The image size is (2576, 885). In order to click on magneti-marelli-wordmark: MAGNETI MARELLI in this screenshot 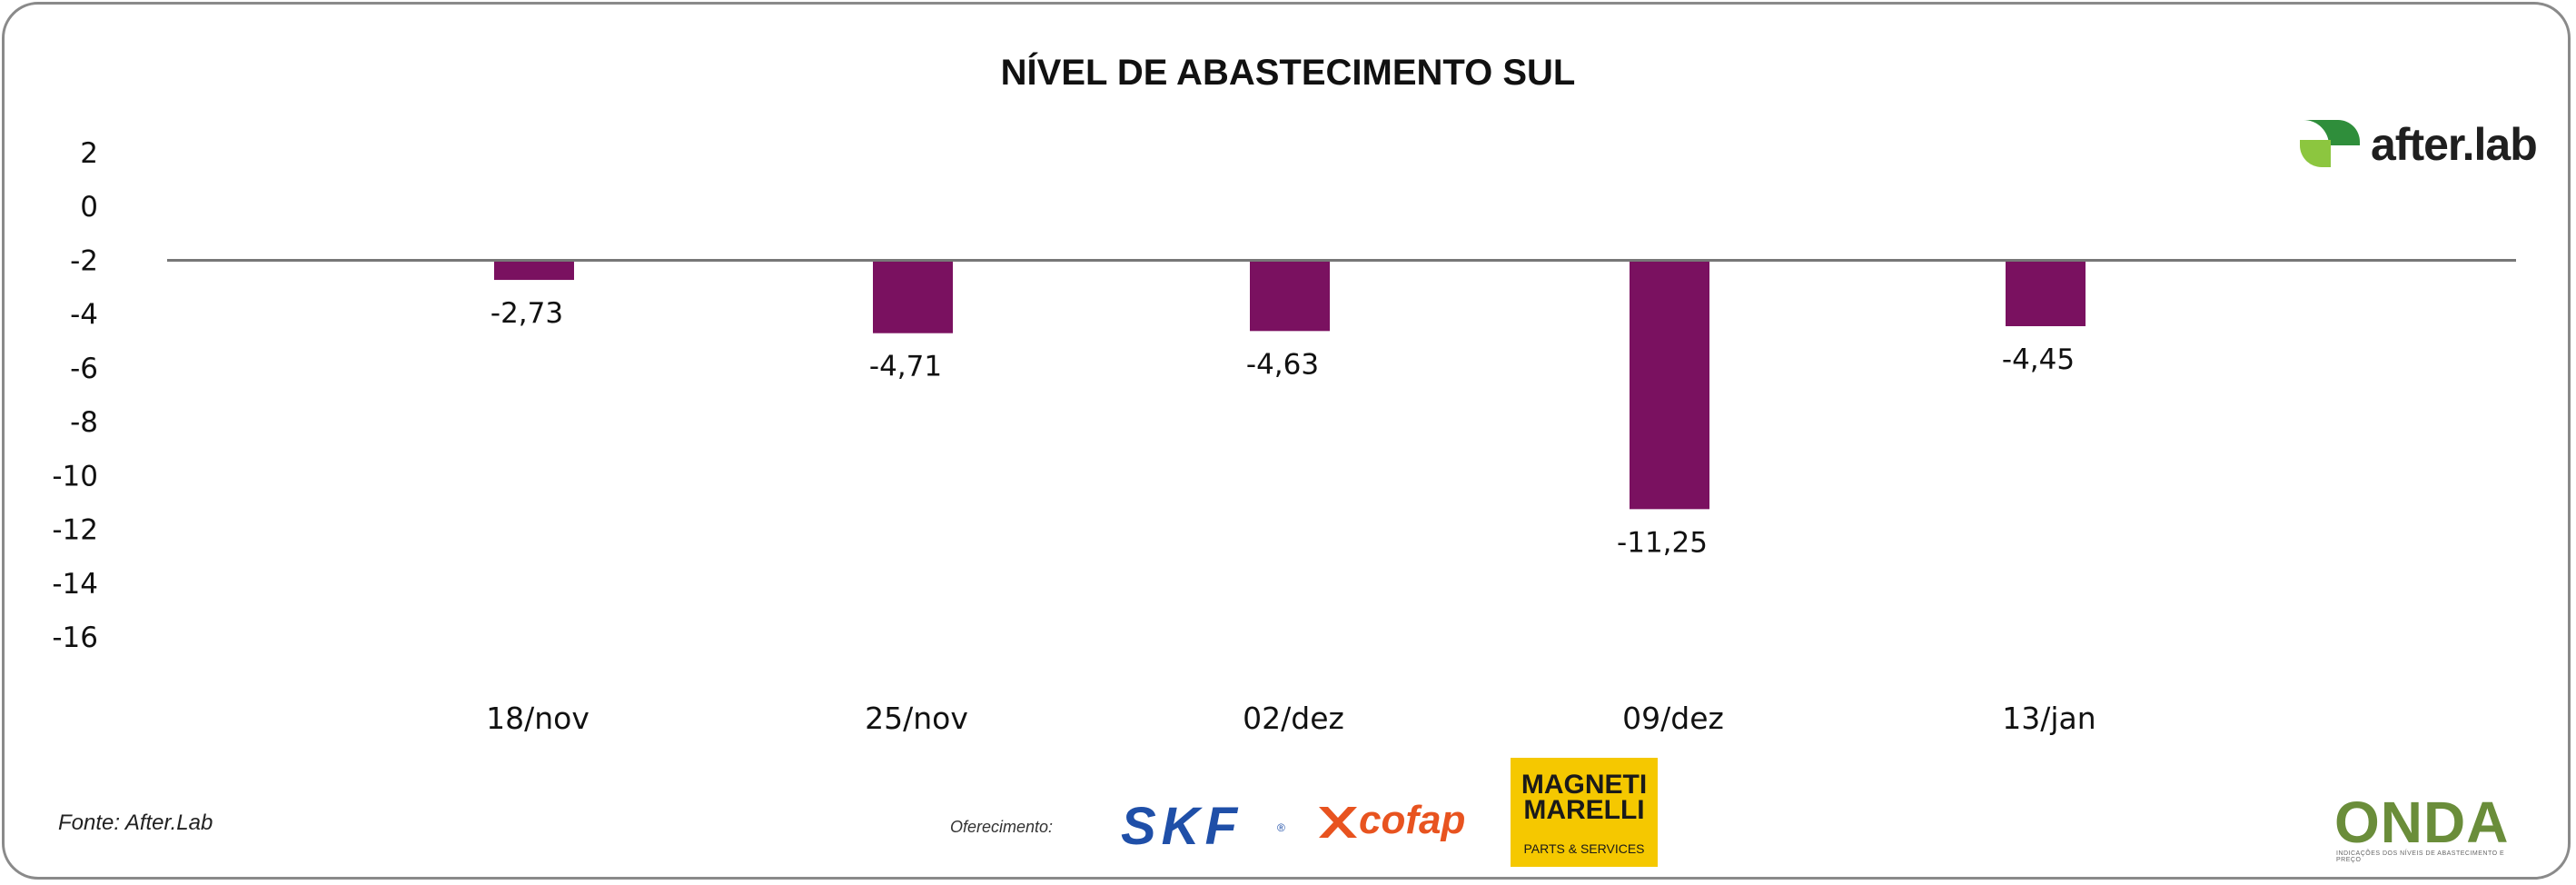, I will do `click(1584, 797)`.